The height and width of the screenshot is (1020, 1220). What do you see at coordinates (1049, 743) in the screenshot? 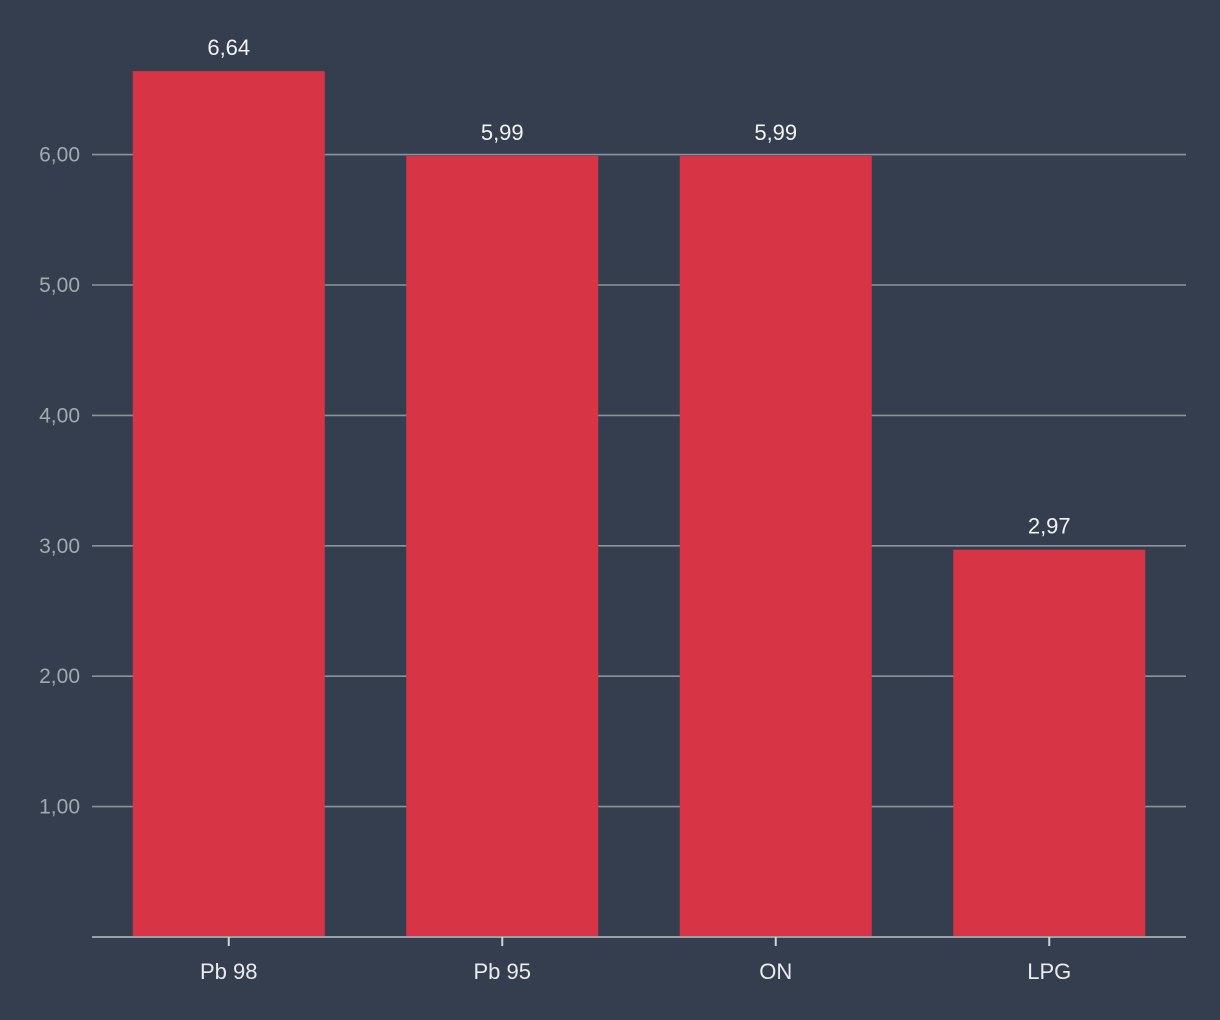
I see `bar-lpg` at bounding box center [1049, 743].